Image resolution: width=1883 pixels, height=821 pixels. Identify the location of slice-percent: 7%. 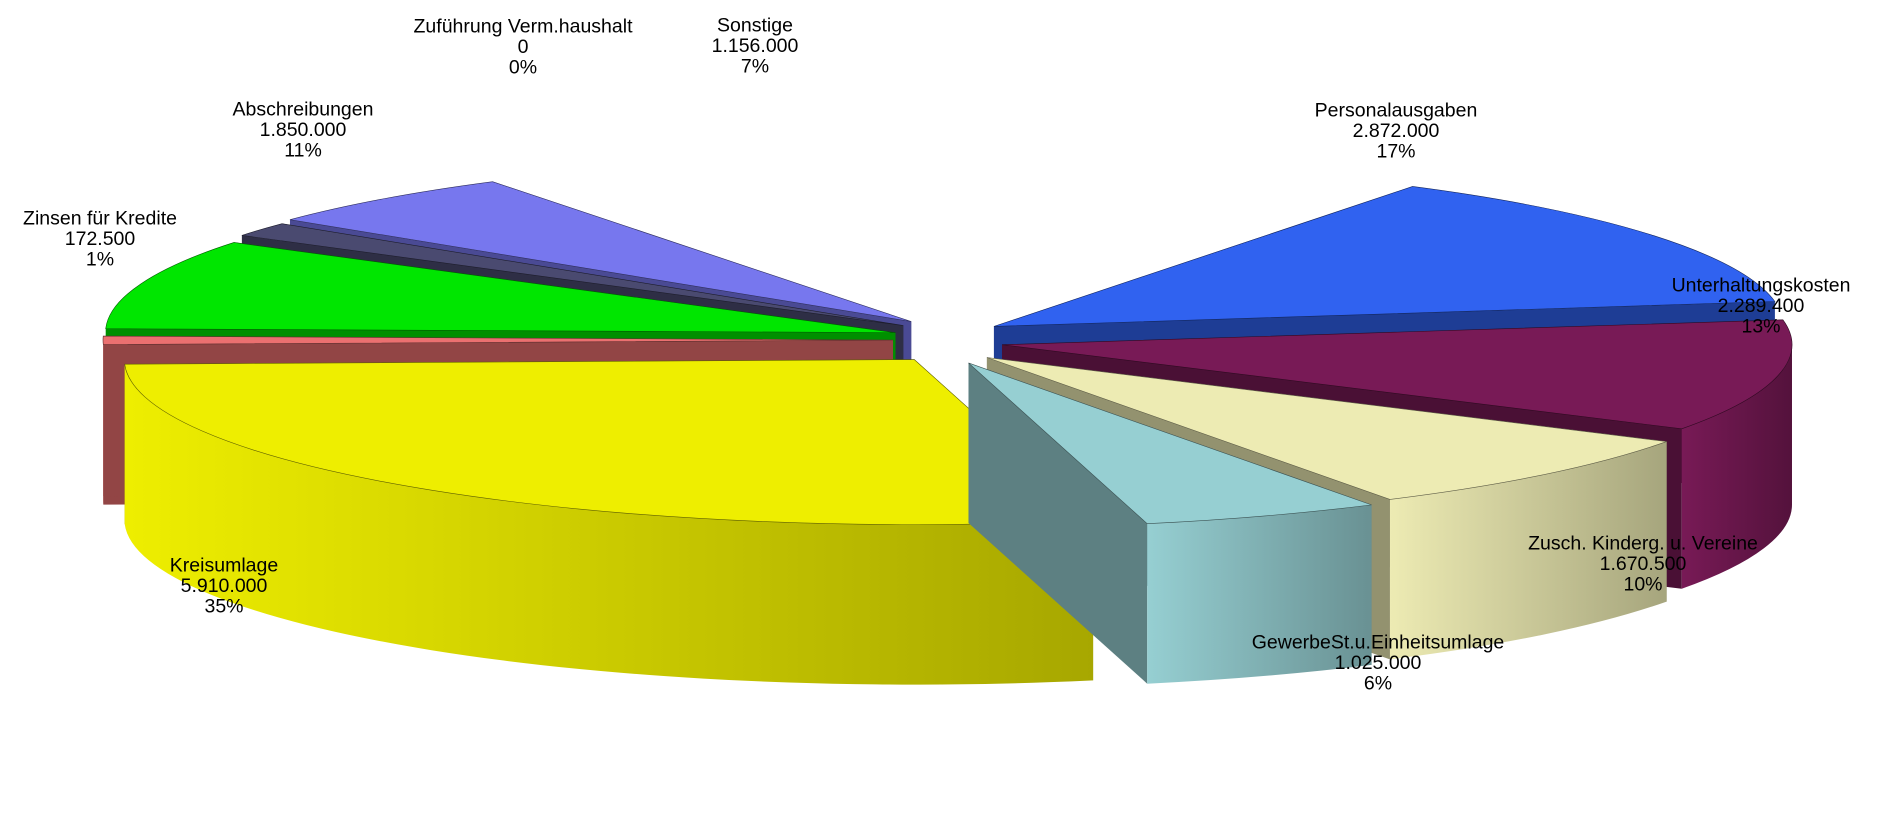
(755, 67).